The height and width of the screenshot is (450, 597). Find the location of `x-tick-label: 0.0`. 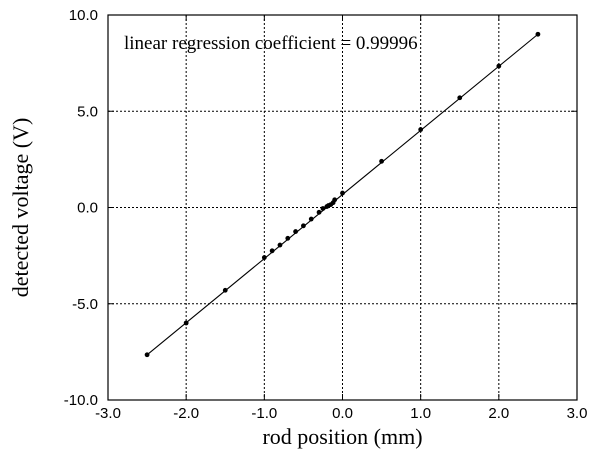

x-tick-label: 0.0 is located at coordinates (342, 413).